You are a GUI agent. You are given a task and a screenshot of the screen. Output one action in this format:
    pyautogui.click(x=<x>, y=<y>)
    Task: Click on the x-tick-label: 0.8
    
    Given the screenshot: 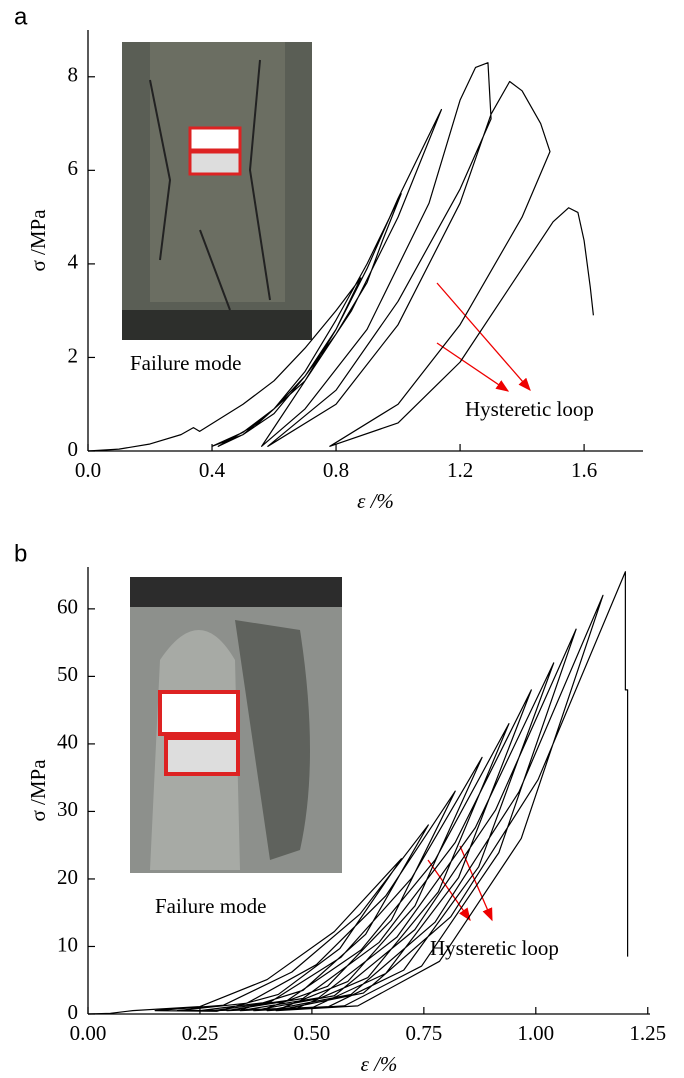 What is the action you would take?
    pyautogui.click(x=336, y=470)
    